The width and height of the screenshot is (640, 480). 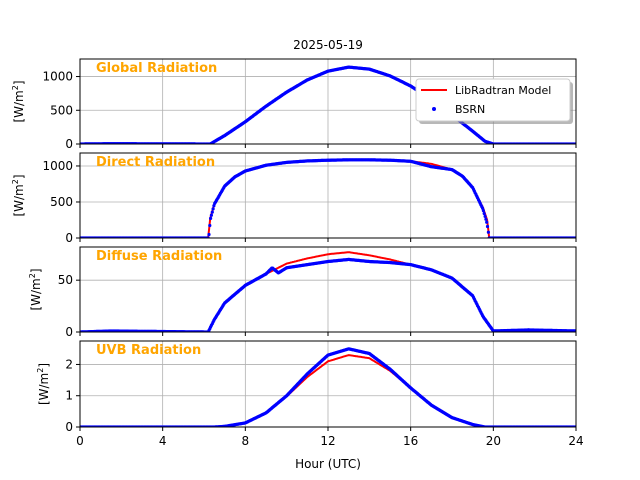 What do you see at coordinates (328, 45) in the screenshot?
I see `figure-title: 2025-05-19` at bounding box center [328, 45].